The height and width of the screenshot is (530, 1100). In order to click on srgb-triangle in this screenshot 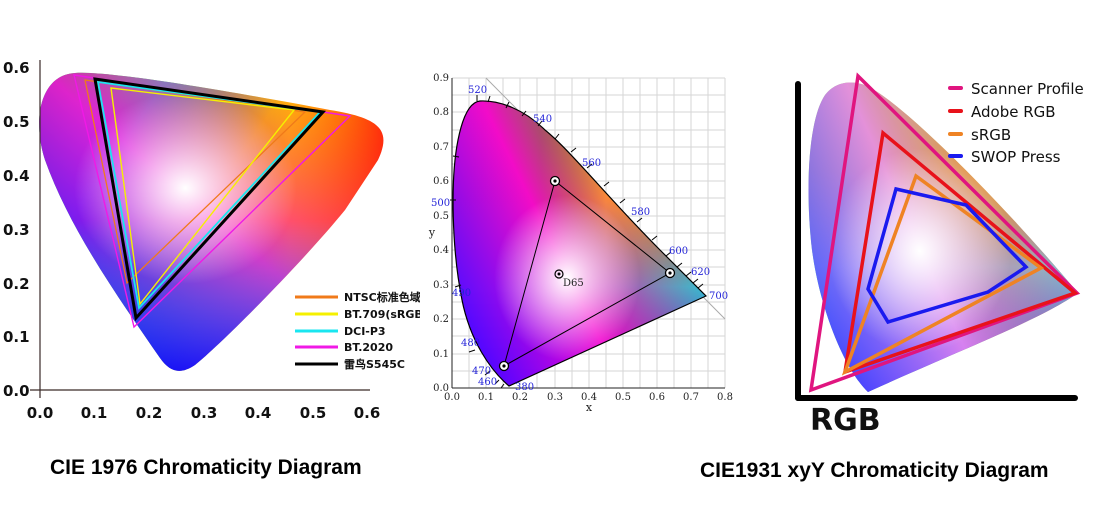, I will do `click(587, 274)`.